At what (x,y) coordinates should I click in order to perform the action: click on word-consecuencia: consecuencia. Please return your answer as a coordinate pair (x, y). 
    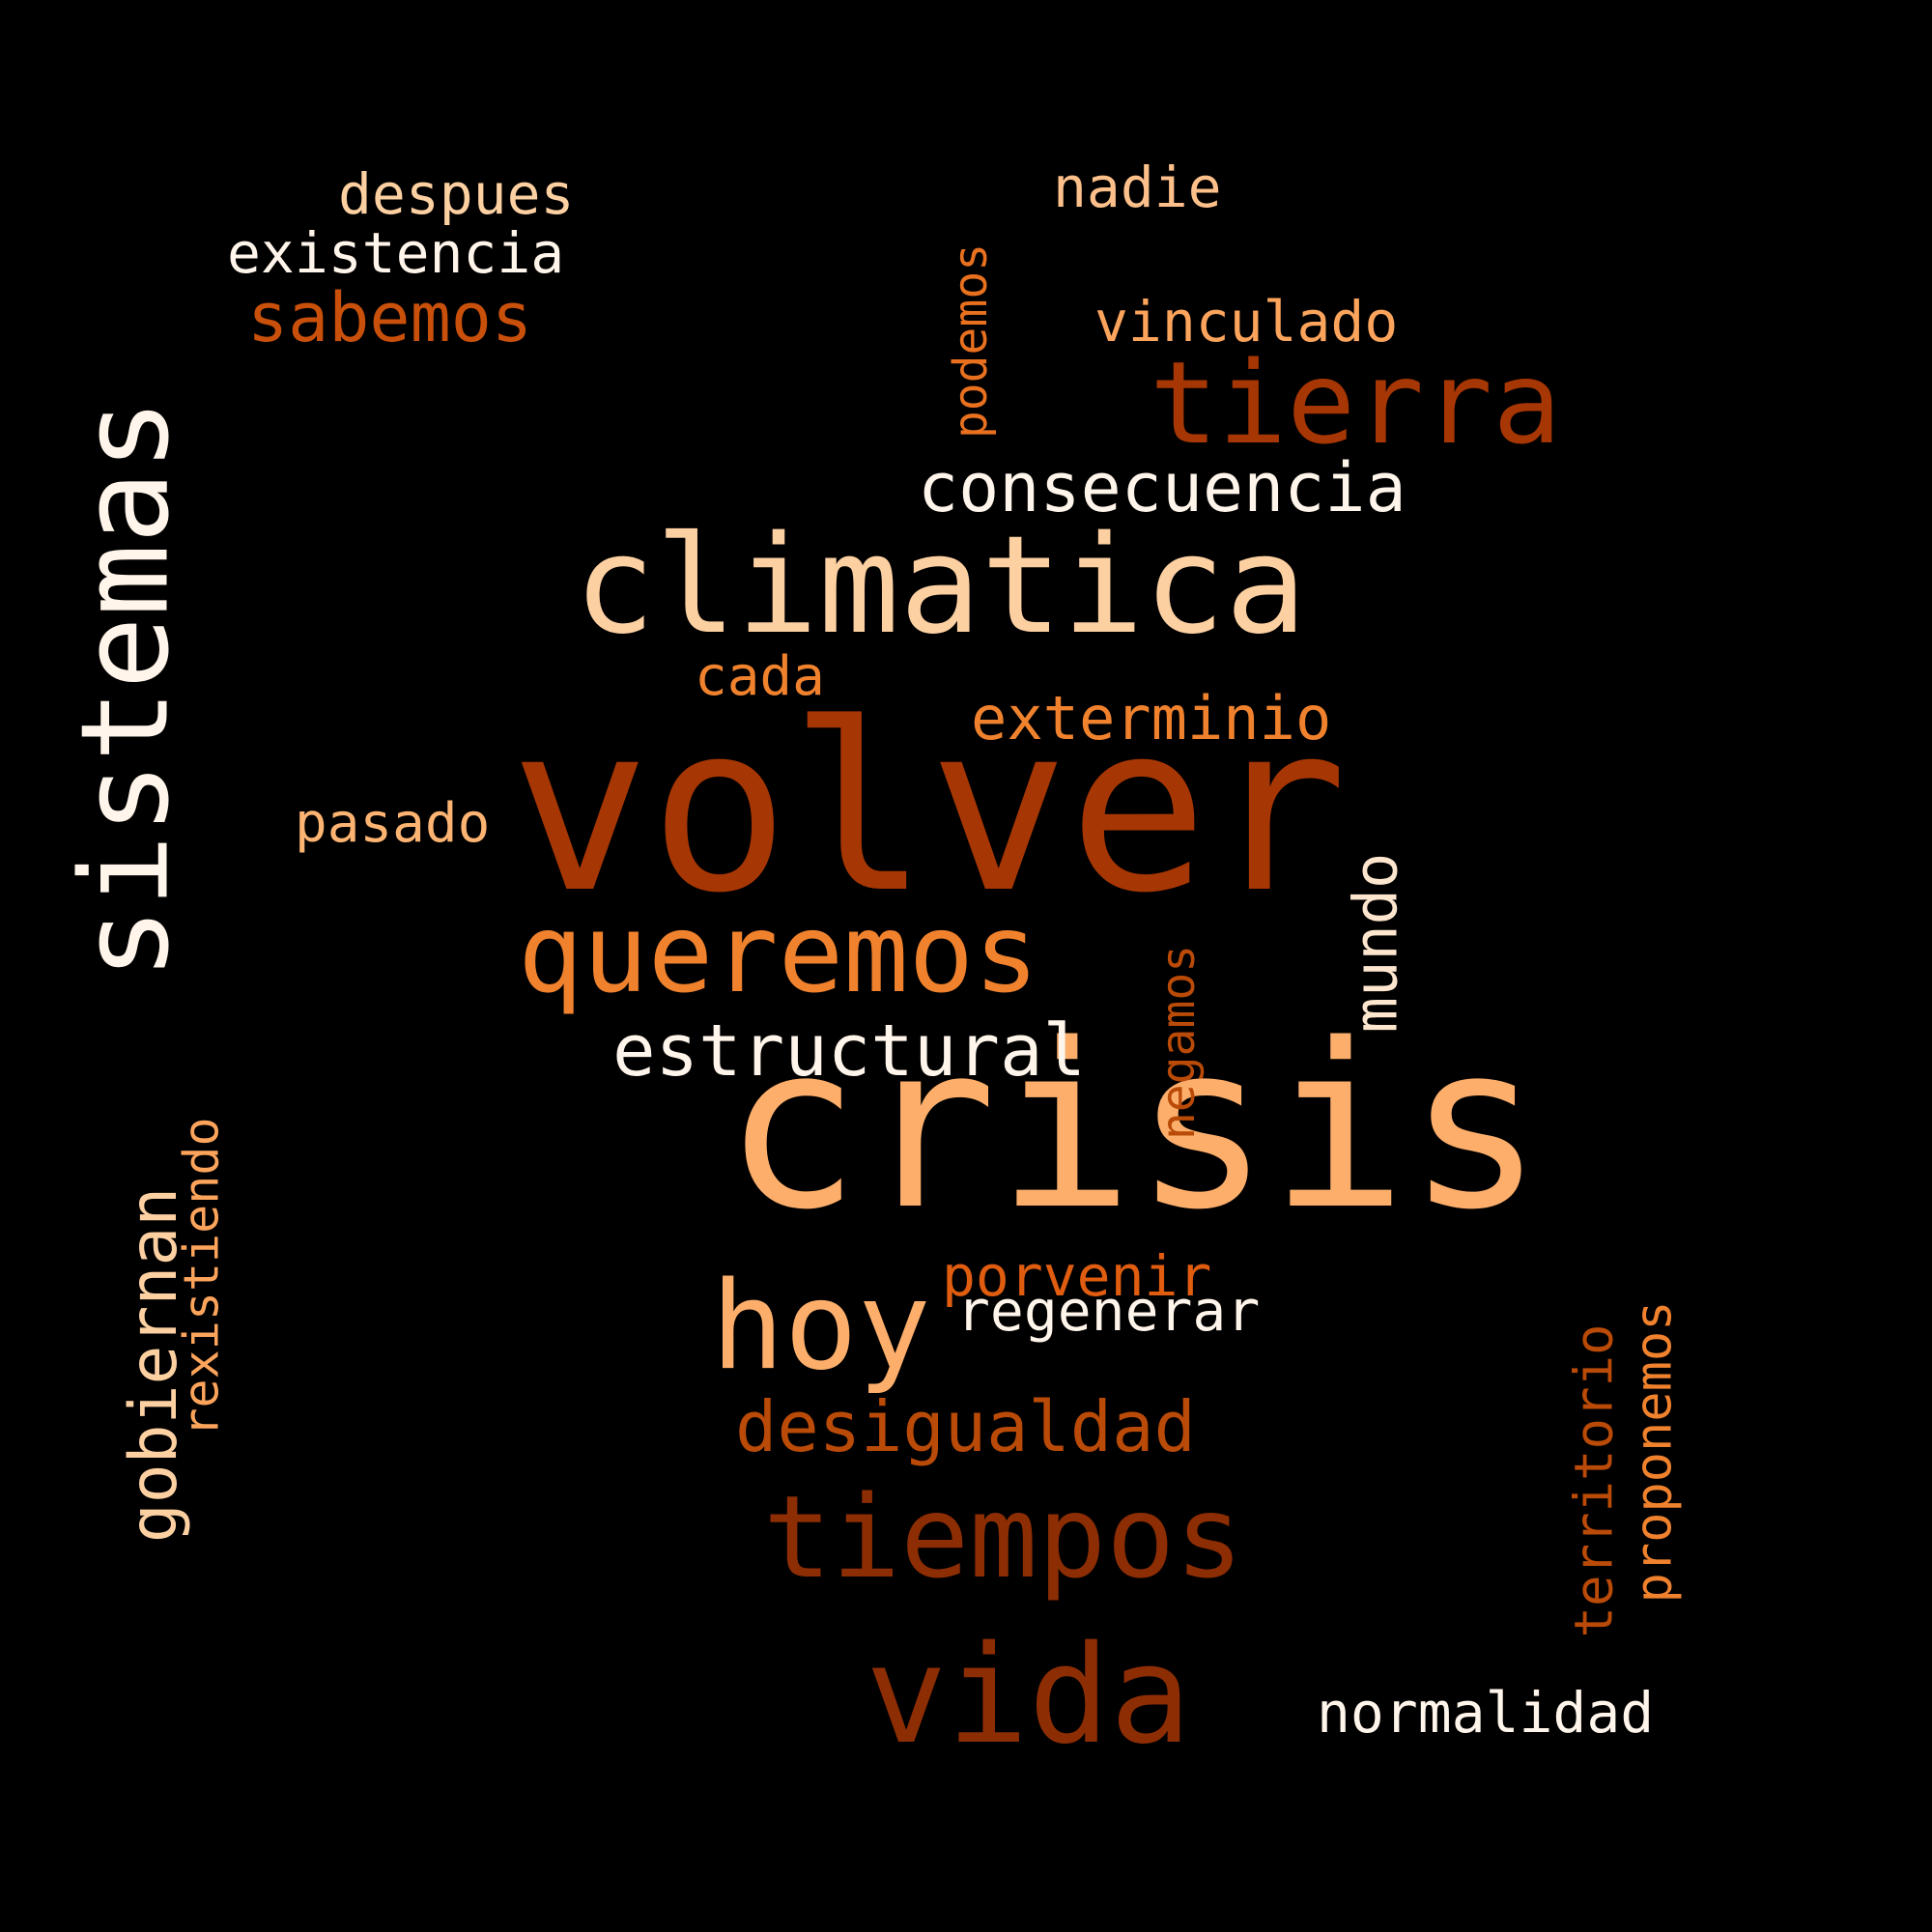
    Looking at the image, I should click on (1162, 487).